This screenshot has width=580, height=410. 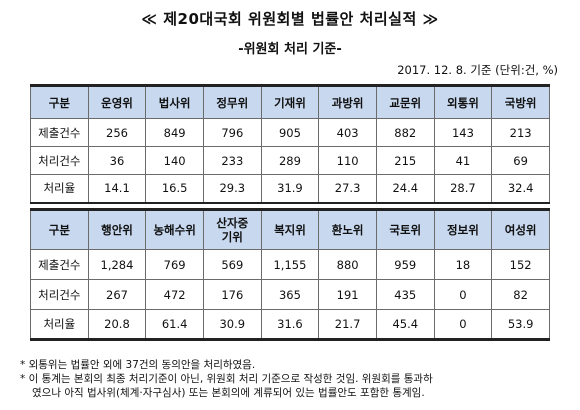 What do you see at coordinates (174, 132) in the screenshot?
I see `table-cell: 849` at bounding box center [174, 132].